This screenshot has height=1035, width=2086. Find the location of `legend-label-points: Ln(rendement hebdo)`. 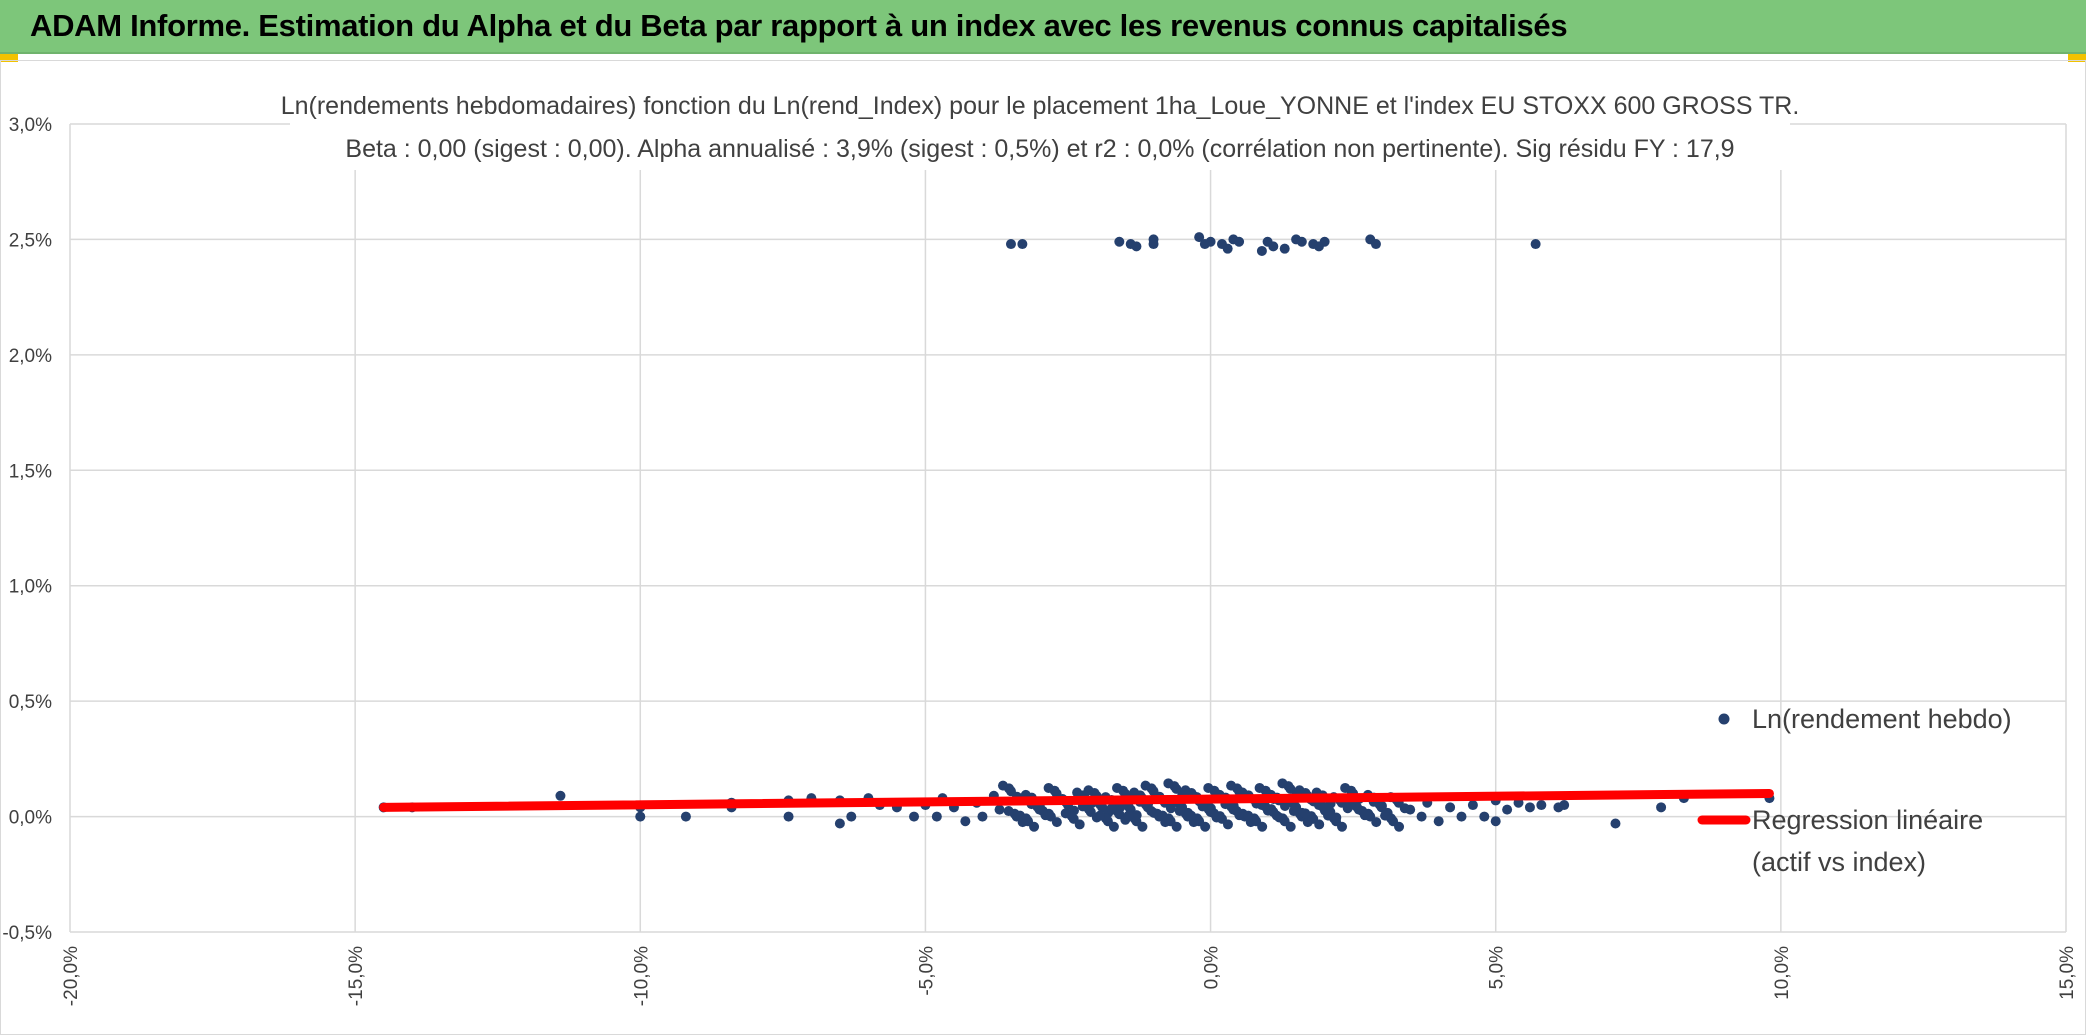

legend-label-points: Ln(rendement hebdo) is located at coordinates (1882, 719).